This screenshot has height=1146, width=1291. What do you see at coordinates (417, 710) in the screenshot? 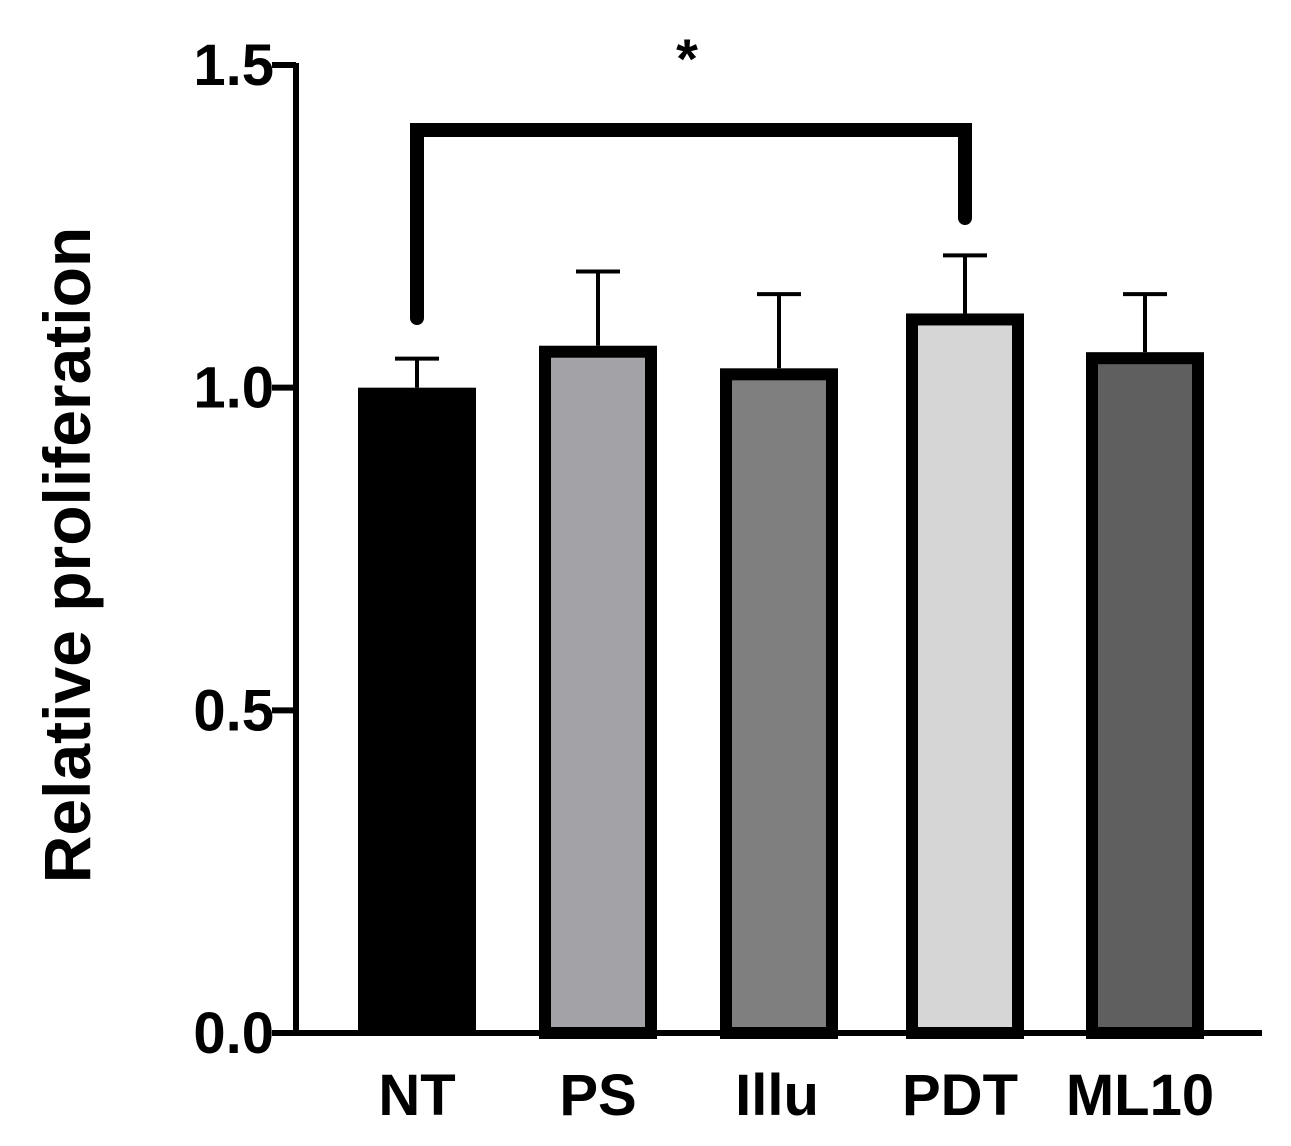
I see `bar-nt` at bounding box center [417, 710].